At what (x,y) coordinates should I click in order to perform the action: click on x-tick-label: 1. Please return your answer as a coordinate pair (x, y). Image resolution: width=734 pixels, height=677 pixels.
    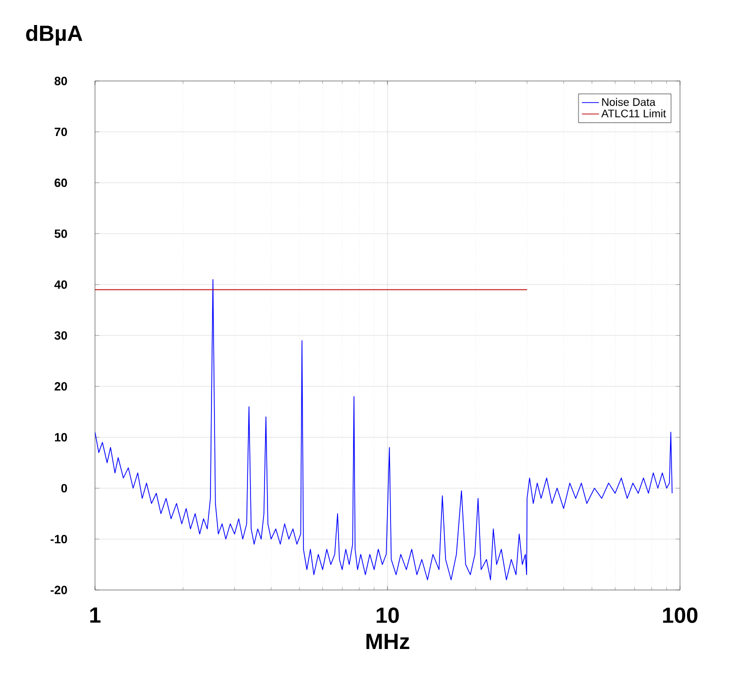
    Looking at the image, I should click on (95, 615).